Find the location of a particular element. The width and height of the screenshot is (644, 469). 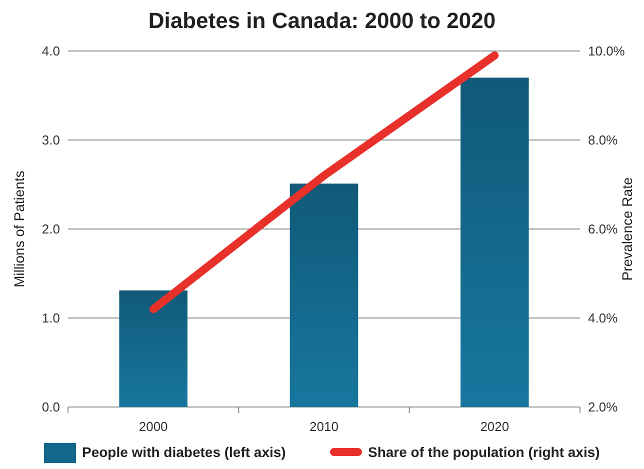

x-tick-label: 2000 is located at coordinates (153, 426).